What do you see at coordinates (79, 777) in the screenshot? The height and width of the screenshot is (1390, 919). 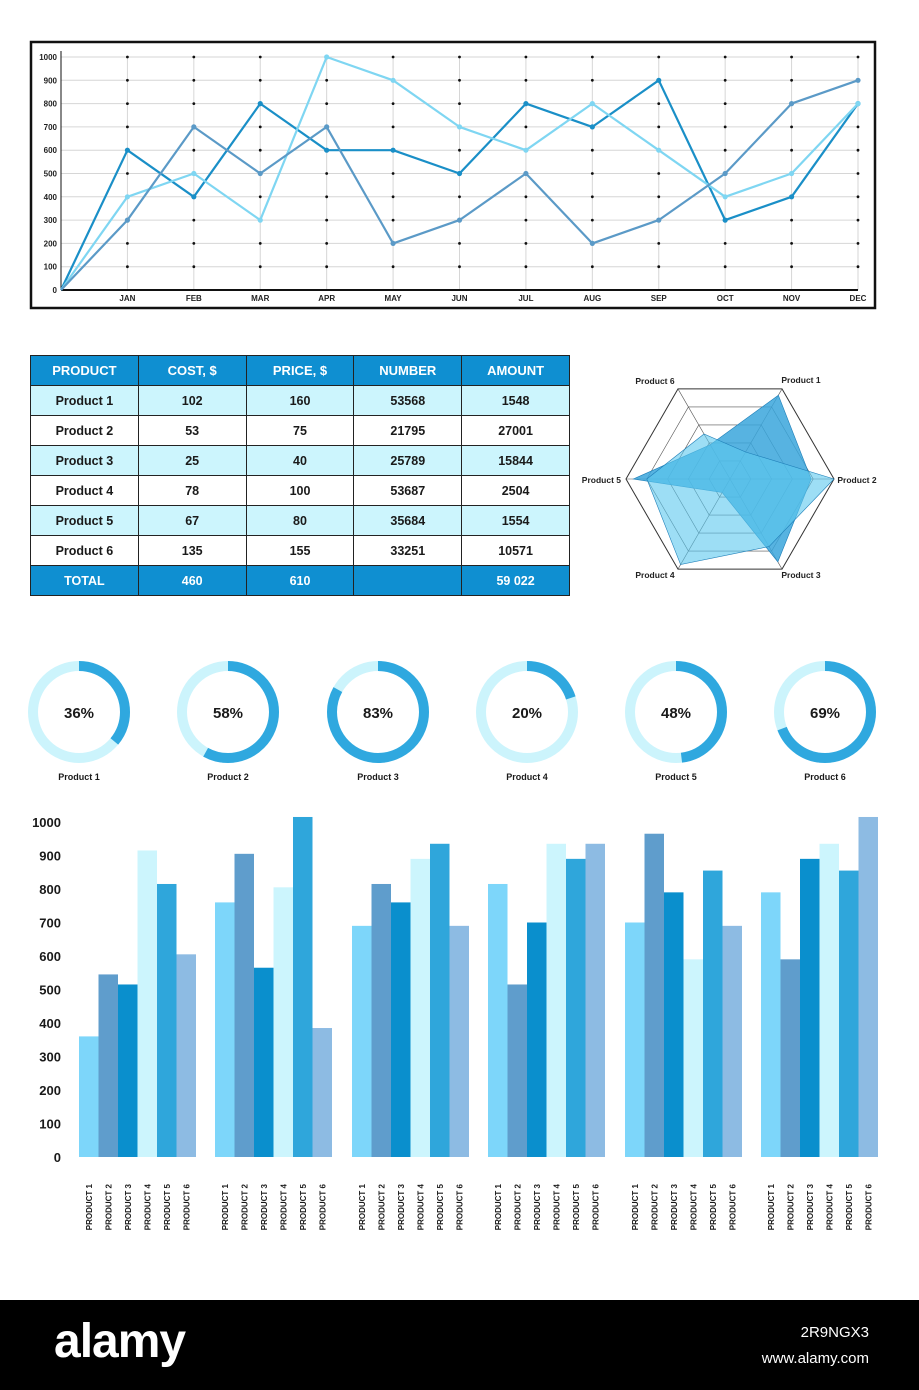 I see `donut-product-label: Product 1` at bounding box center [79, 777].